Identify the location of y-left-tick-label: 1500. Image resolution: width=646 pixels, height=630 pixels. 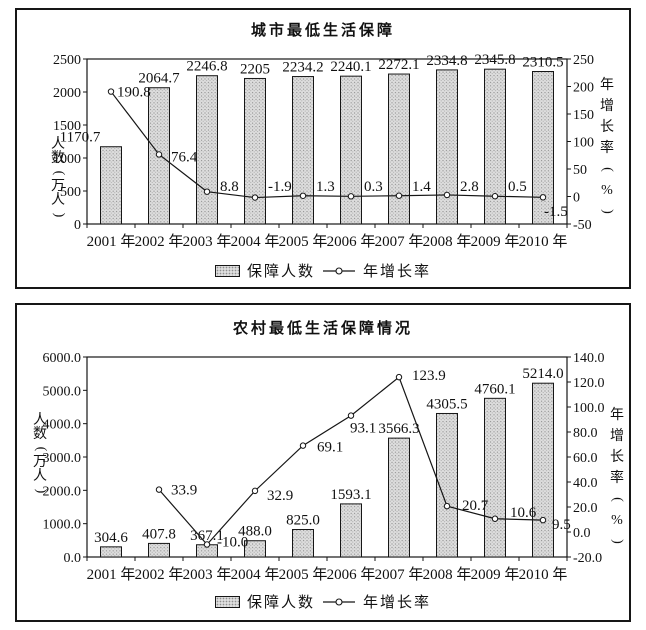
(67, 126).